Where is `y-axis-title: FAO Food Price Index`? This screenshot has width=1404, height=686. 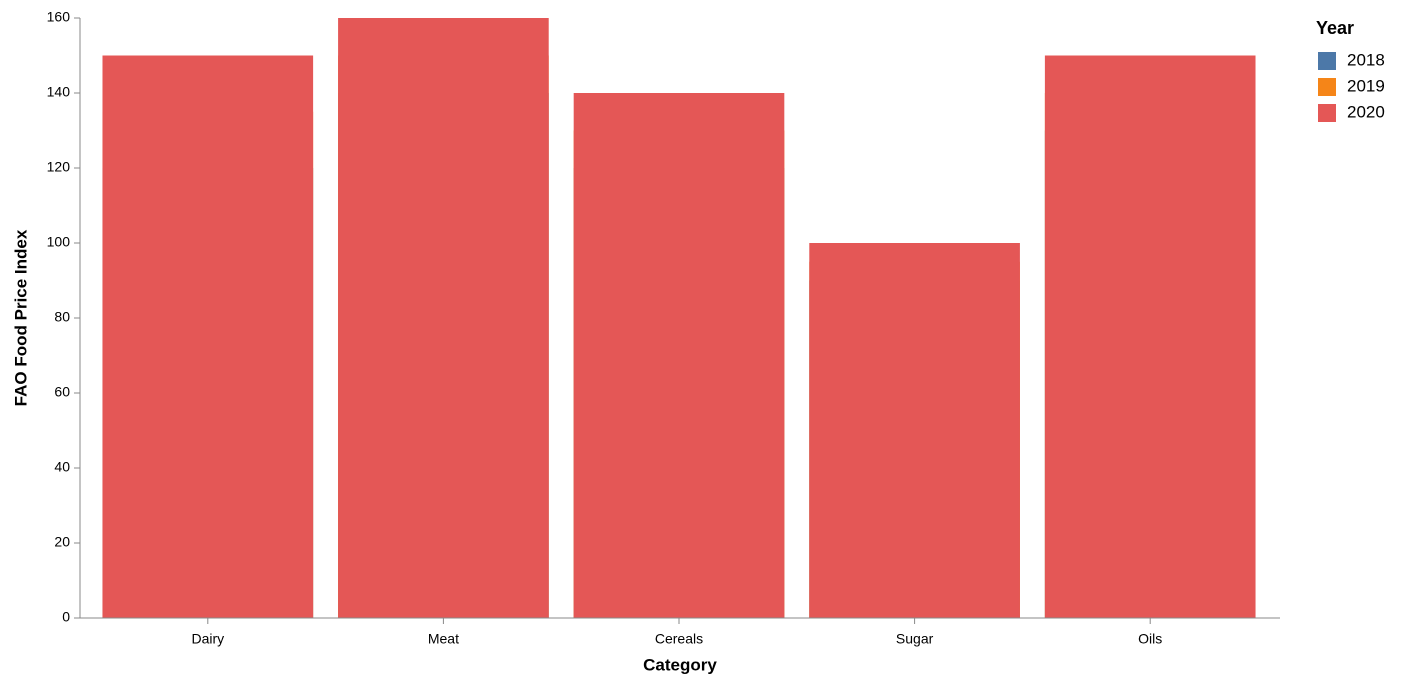 y-axis-title: FAO Food Price Index is located at coordinates (20, 317).